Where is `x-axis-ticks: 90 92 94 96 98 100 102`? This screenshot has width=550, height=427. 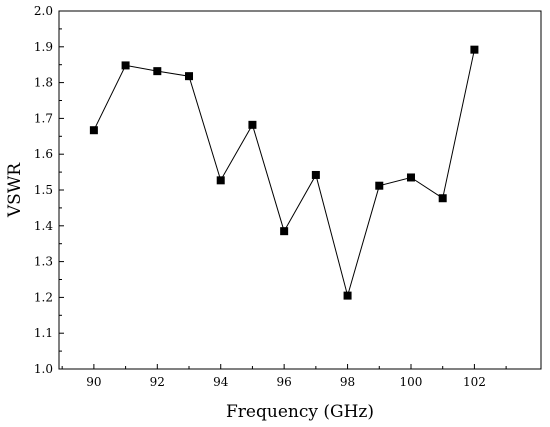
x-axis-ticks: 90 92 94 96 98 100 102 is located at coordinates (284, 376).